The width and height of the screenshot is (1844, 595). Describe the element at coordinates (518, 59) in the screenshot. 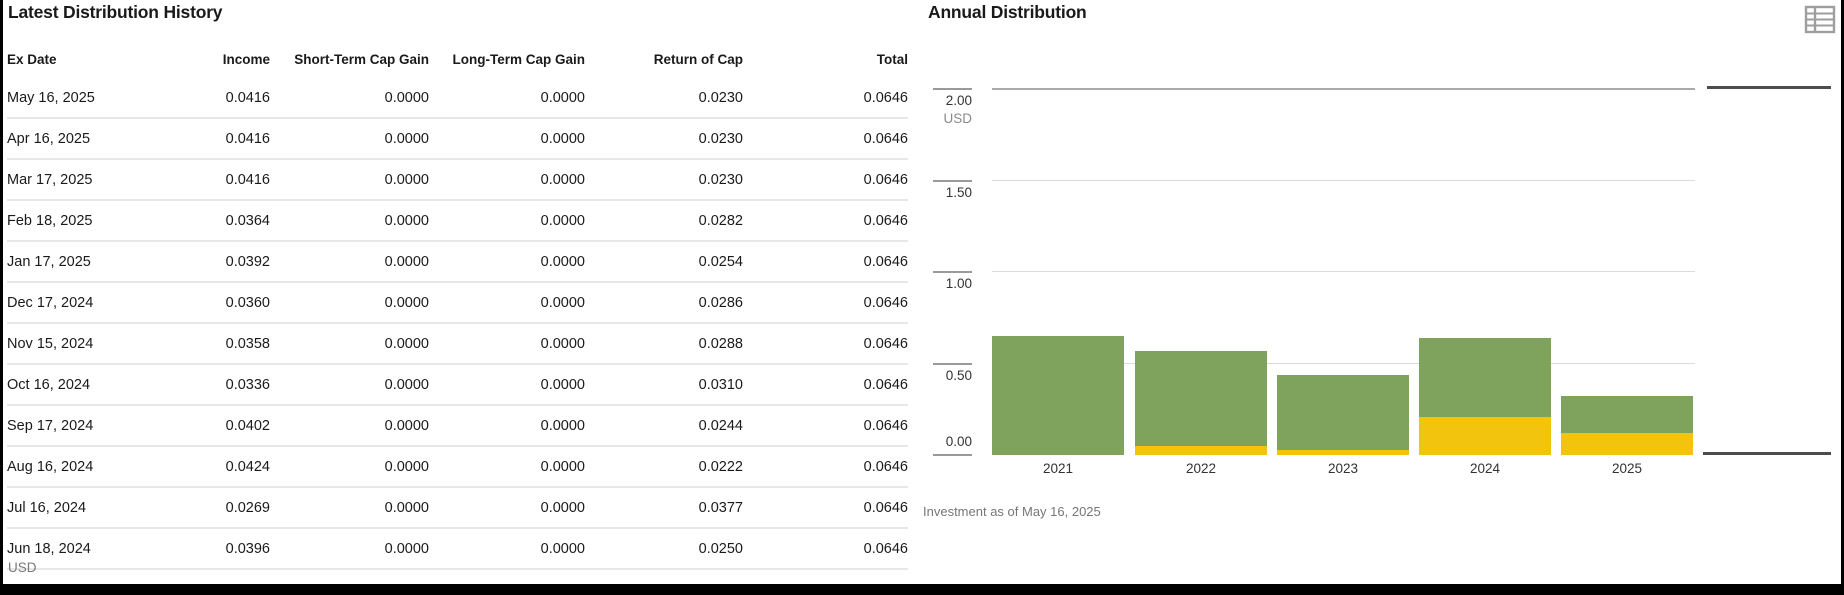

I see `column-header: Long-Term Cap Gain` at that location.